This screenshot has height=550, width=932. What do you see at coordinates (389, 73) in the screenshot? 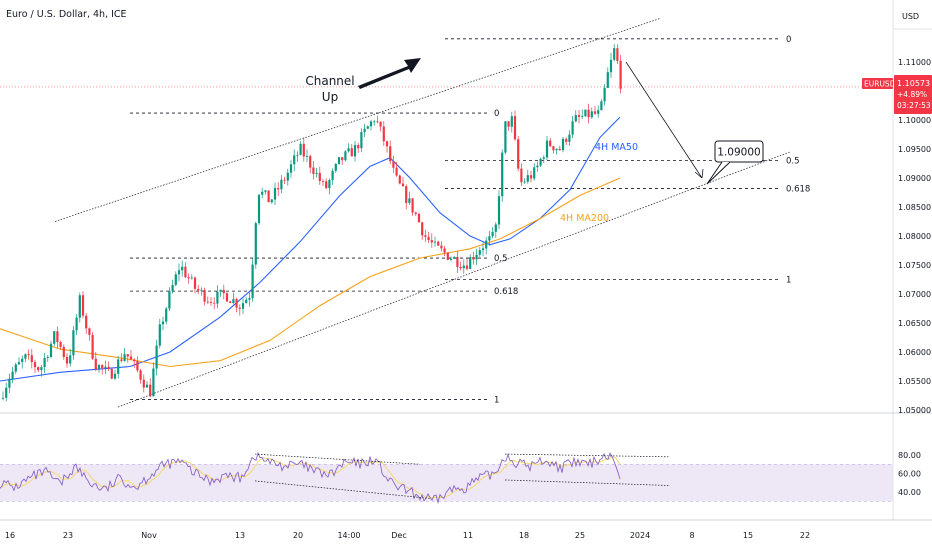
I see `channel-up-arrow` at bounding box center [389, 73].